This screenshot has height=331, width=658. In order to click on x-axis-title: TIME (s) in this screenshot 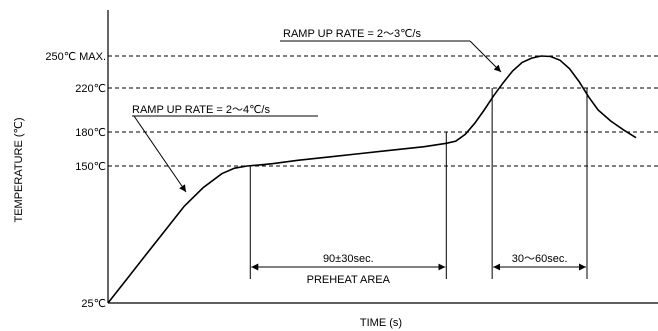, I will do `click(381, 323)`.